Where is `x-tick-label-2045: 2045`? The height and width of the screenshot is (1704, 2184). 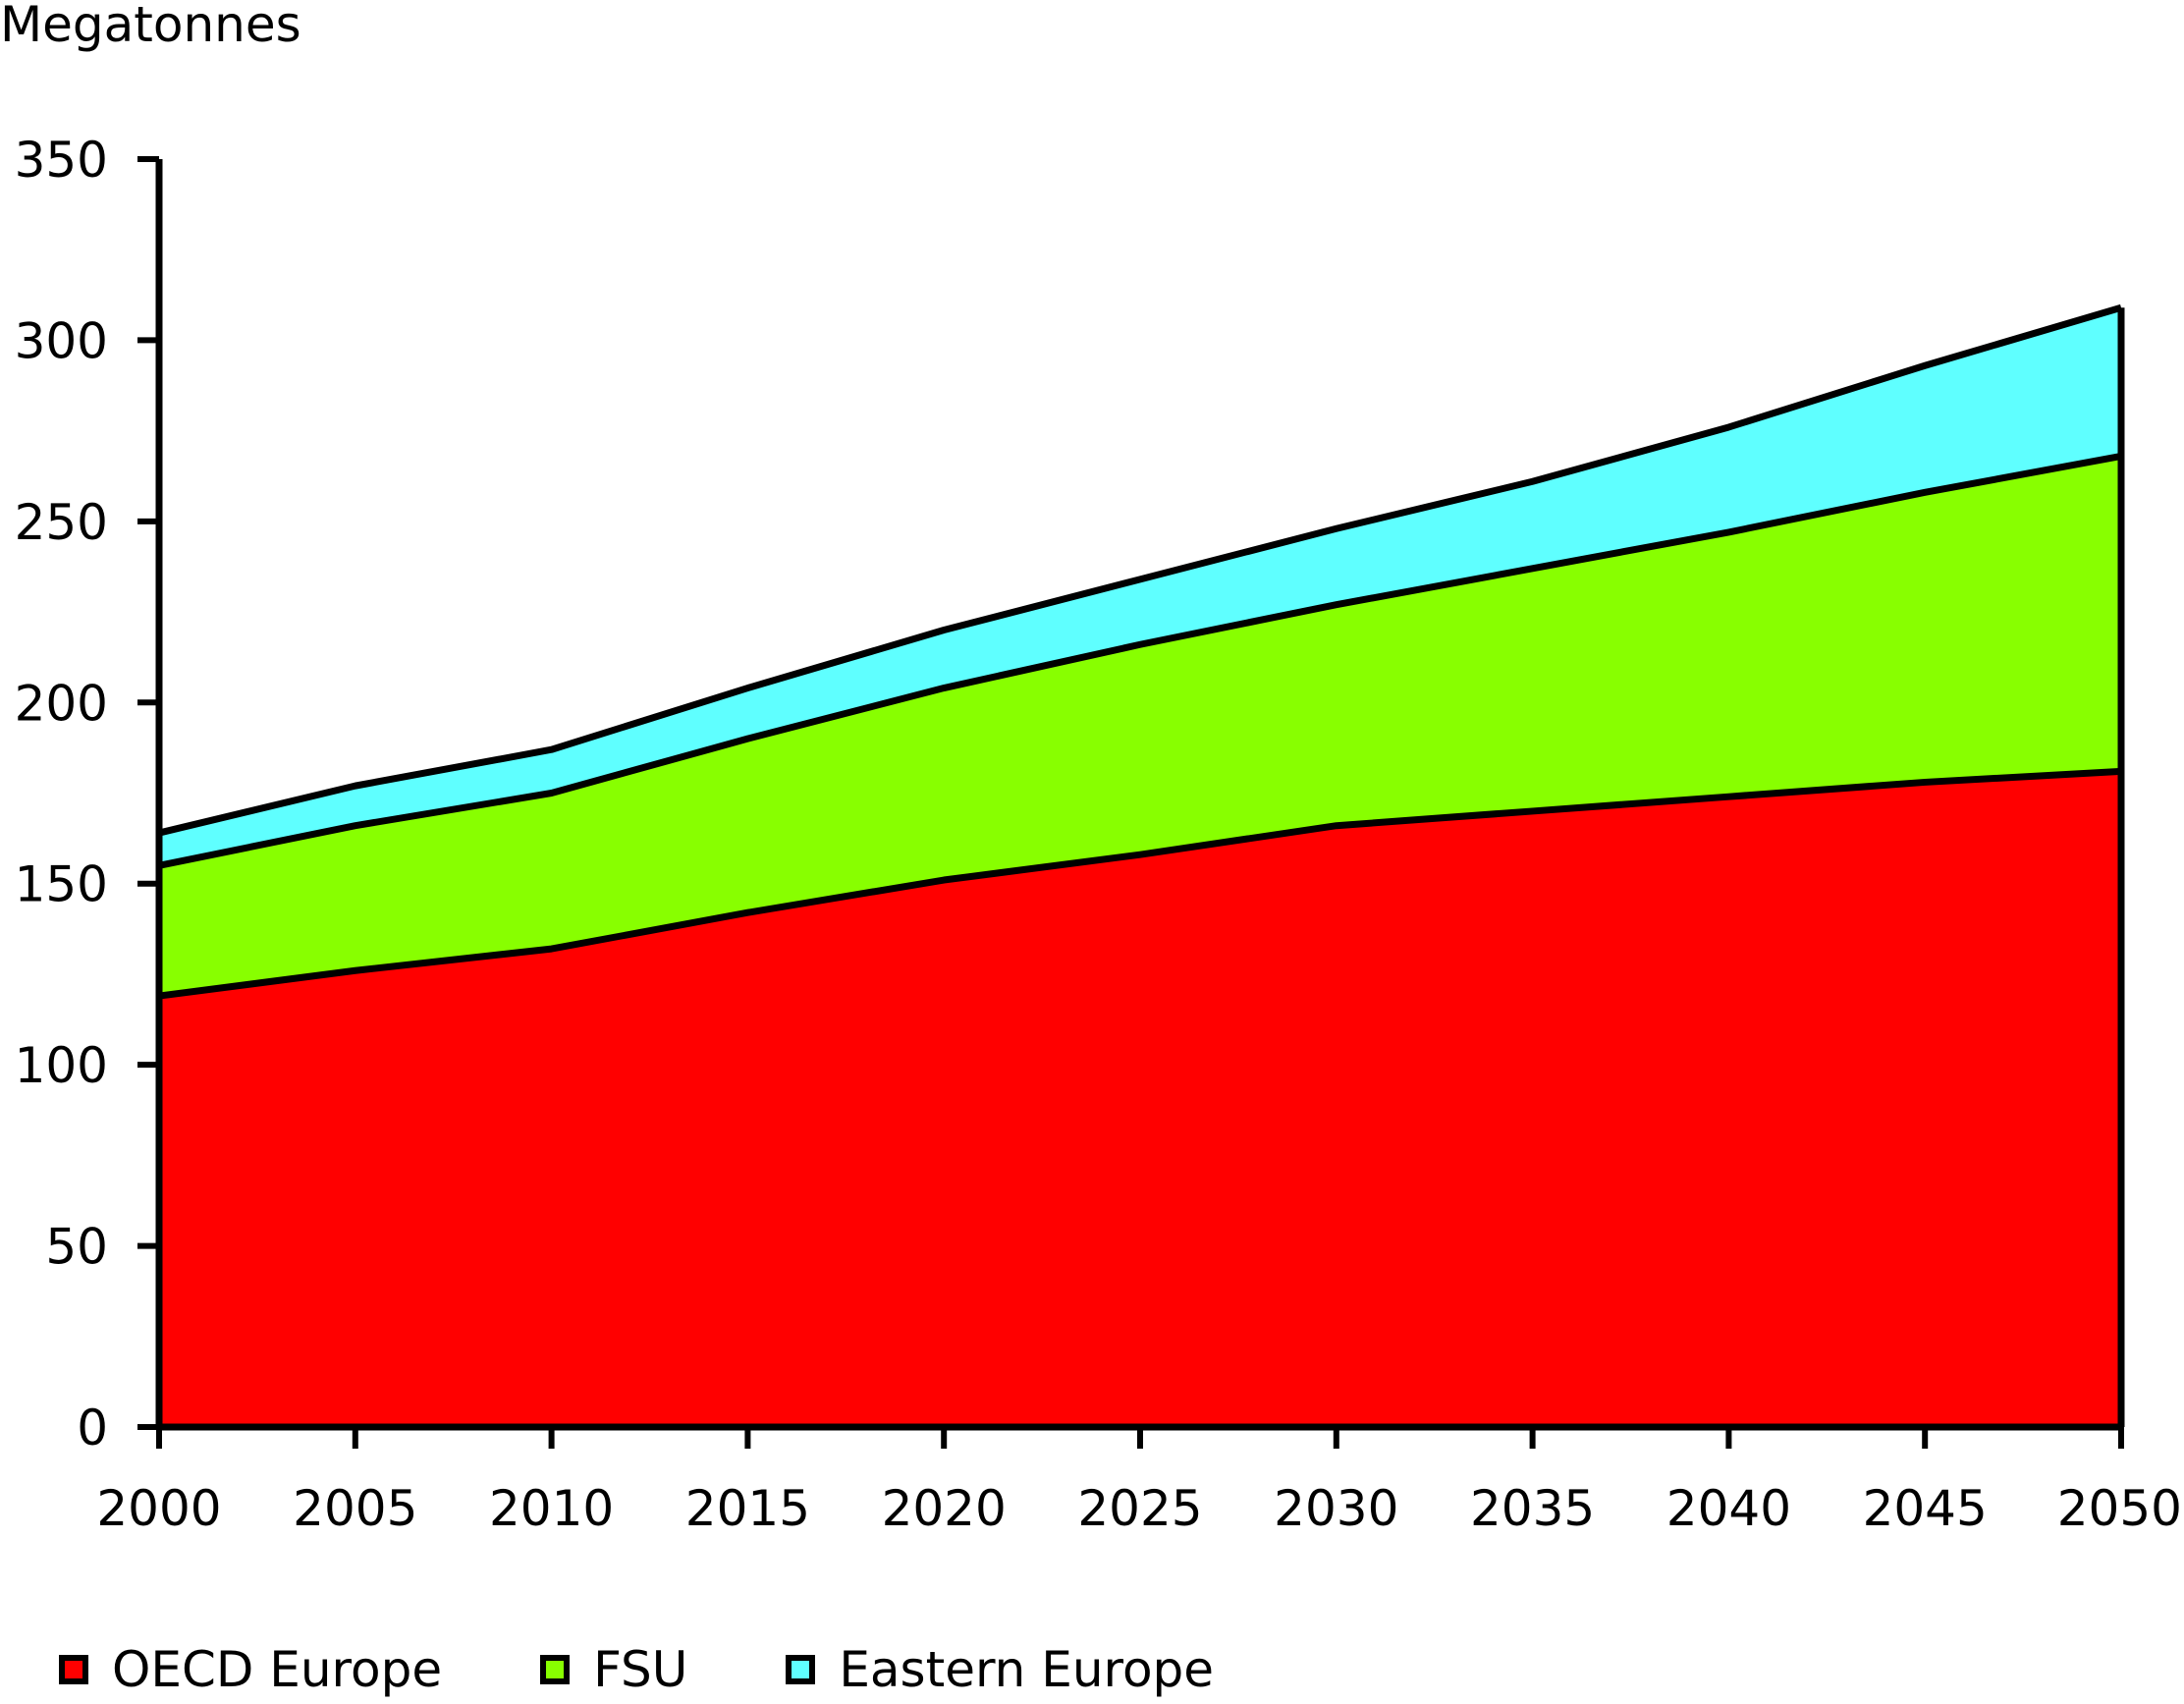 x-tick-label-2045: 2045 is located at coordinates (1925, 1508).